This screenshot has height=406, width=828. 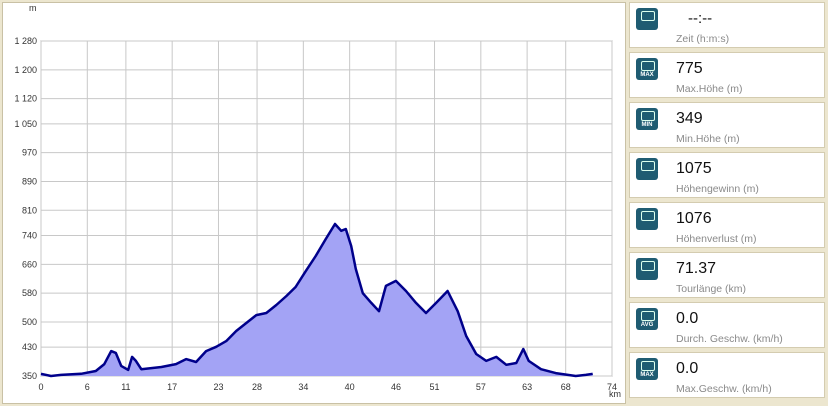 I want to click on stat-label: Höhengewinn (m), so click(x=717, y=189).